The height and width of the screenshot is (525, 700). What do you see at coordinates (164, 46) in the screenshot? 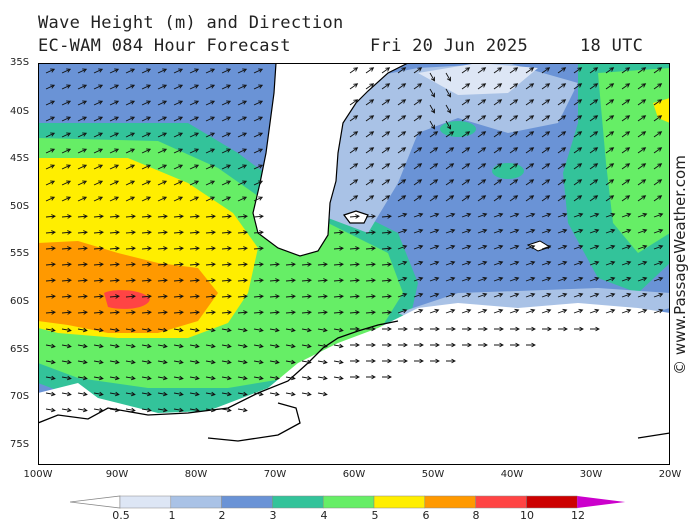
I see `forecast-model: EC-WAM 084 Hour Forecast` at bounding box center [164, 46].